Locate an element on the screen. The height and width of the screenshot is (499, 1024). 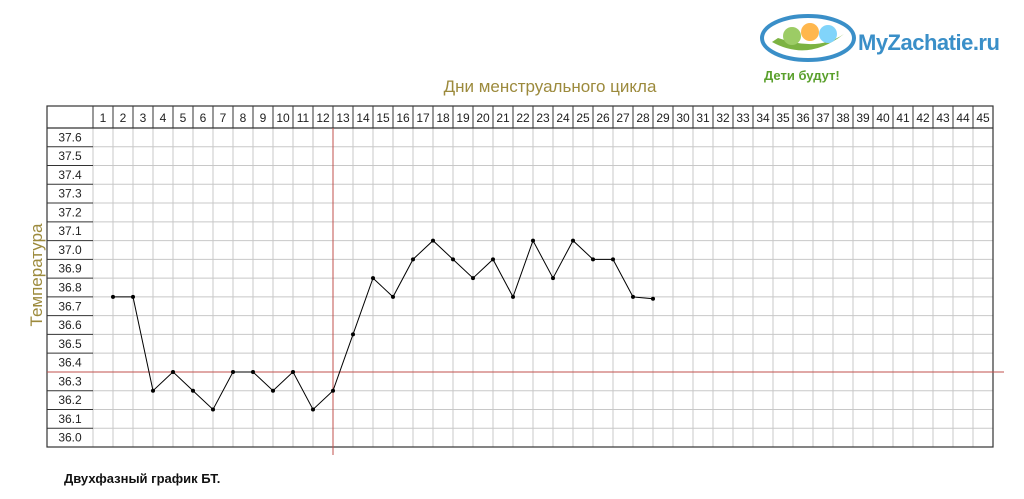
x-tick-label: 25 is located at coordinates (583, 118).